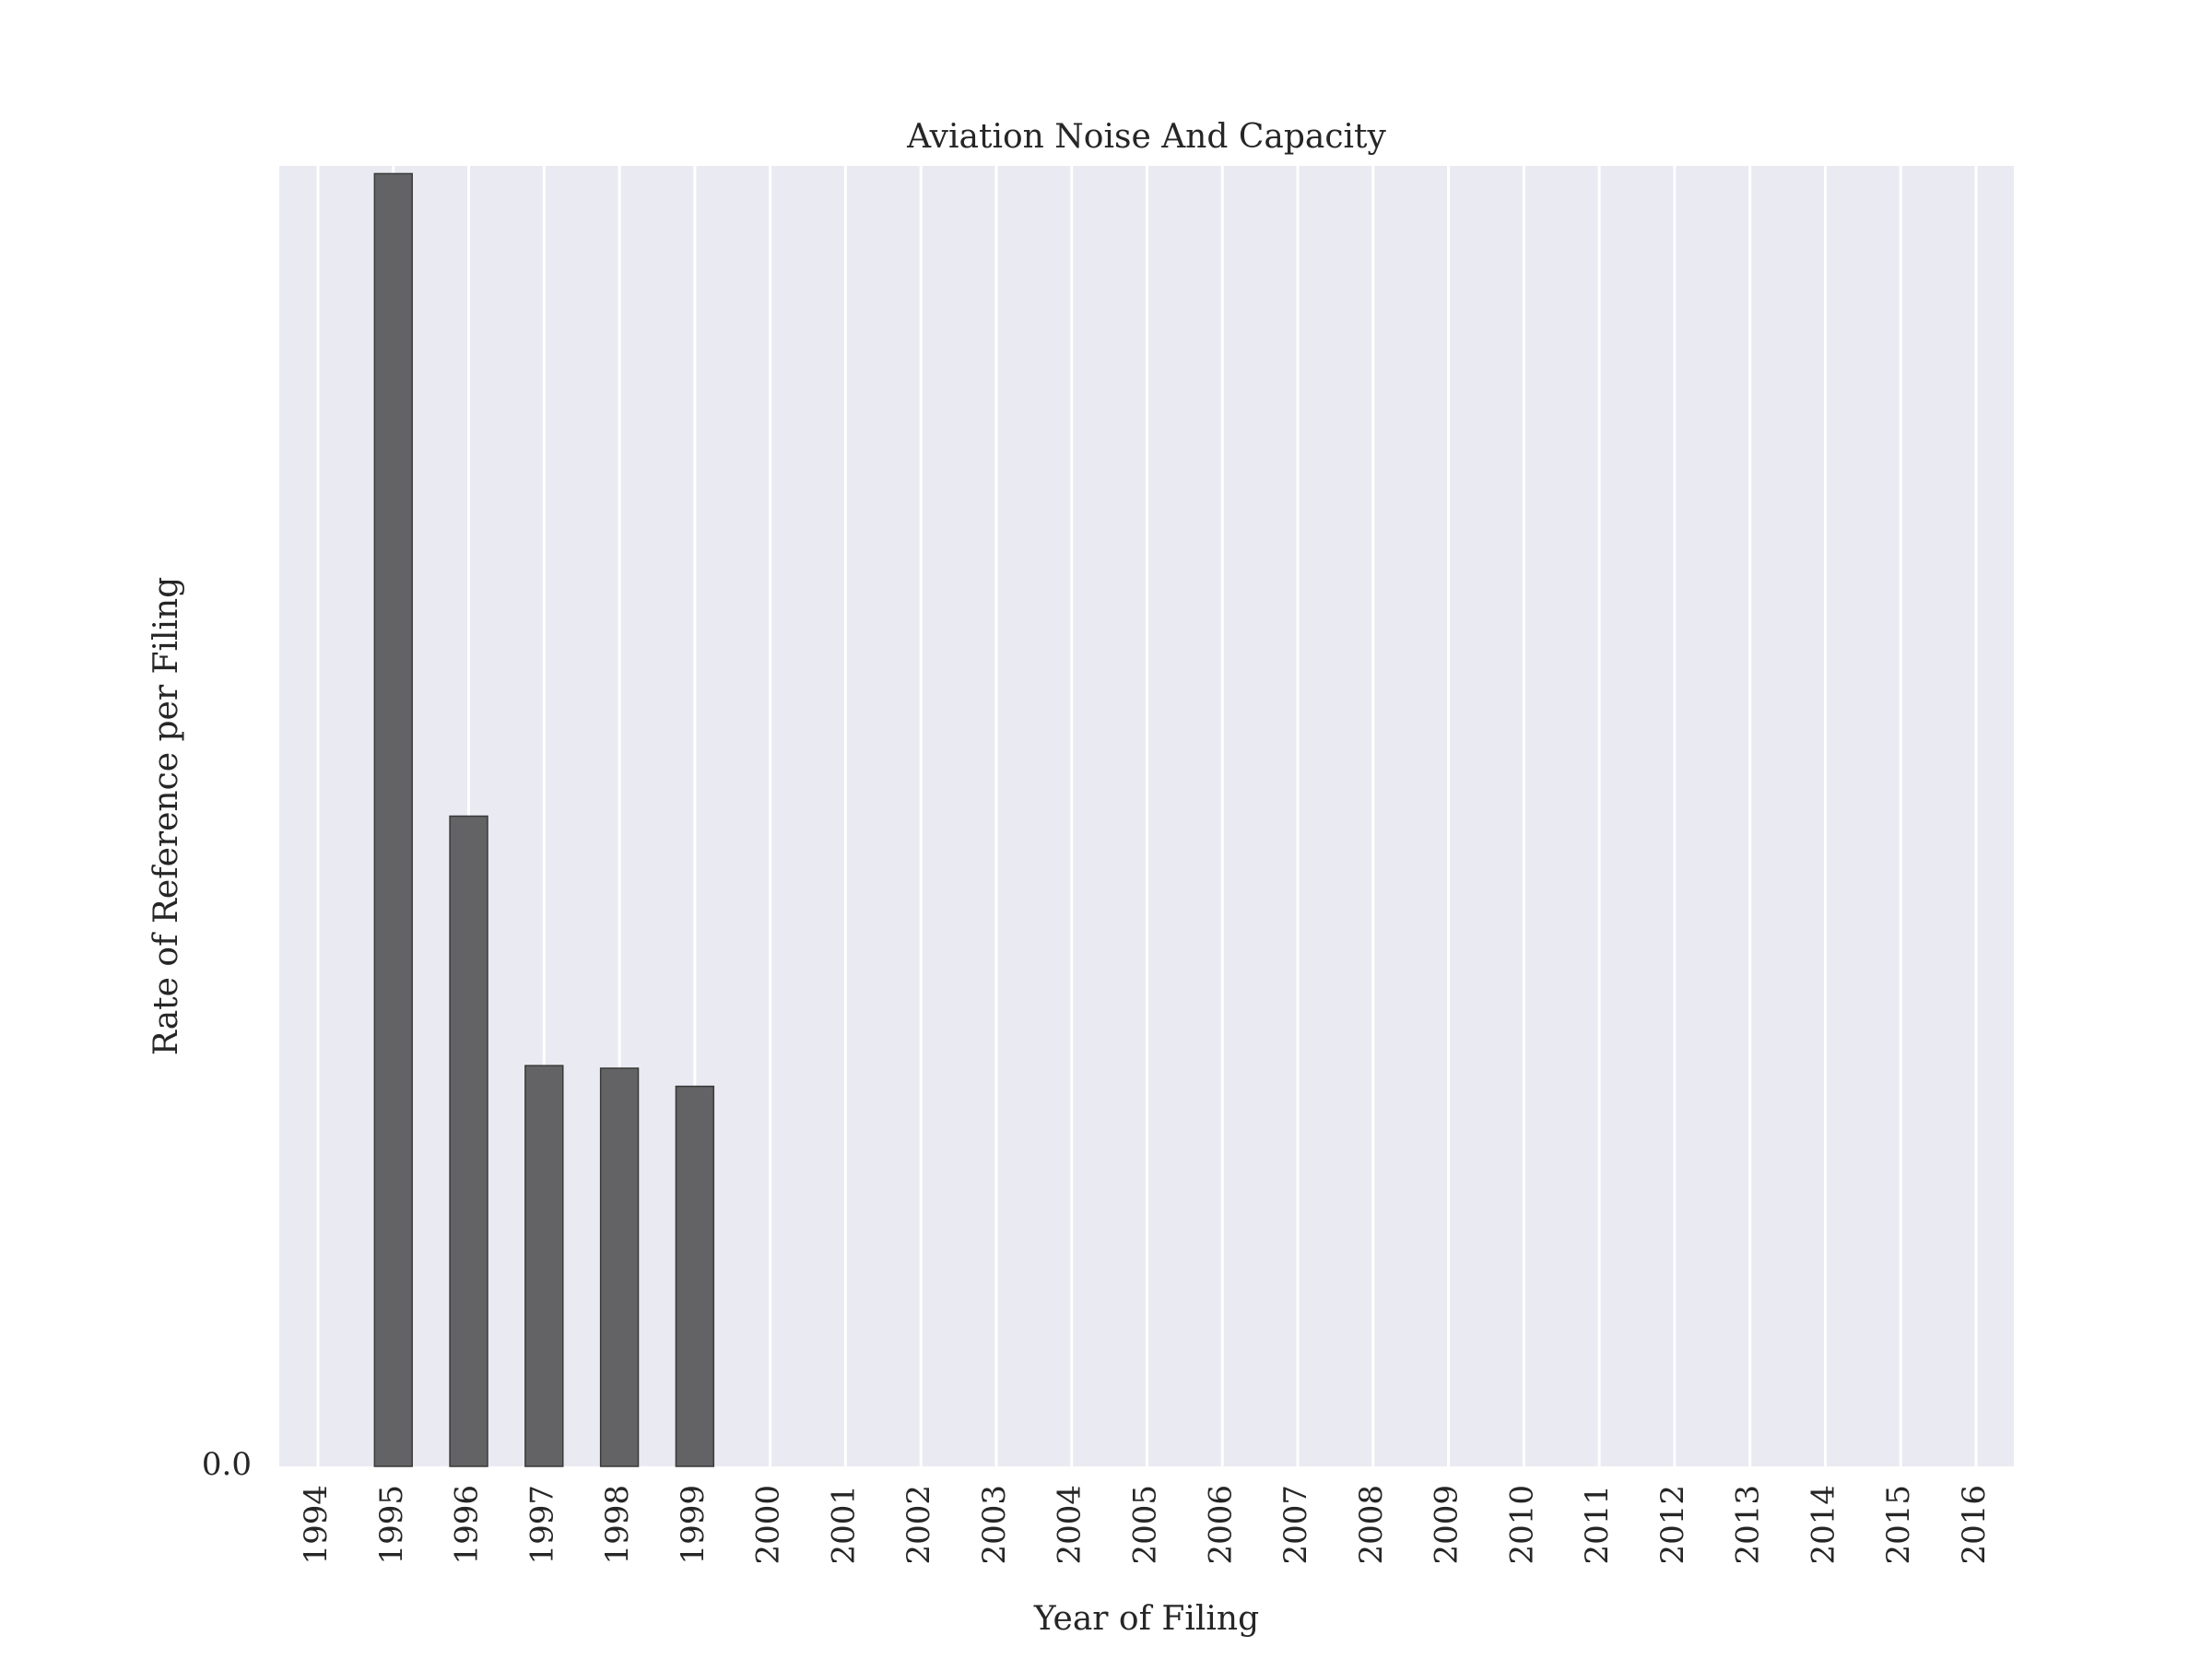 This screenshot has width=2212, height=1659. I want to click on x-tick-label: 2000, so click(768, 1525).